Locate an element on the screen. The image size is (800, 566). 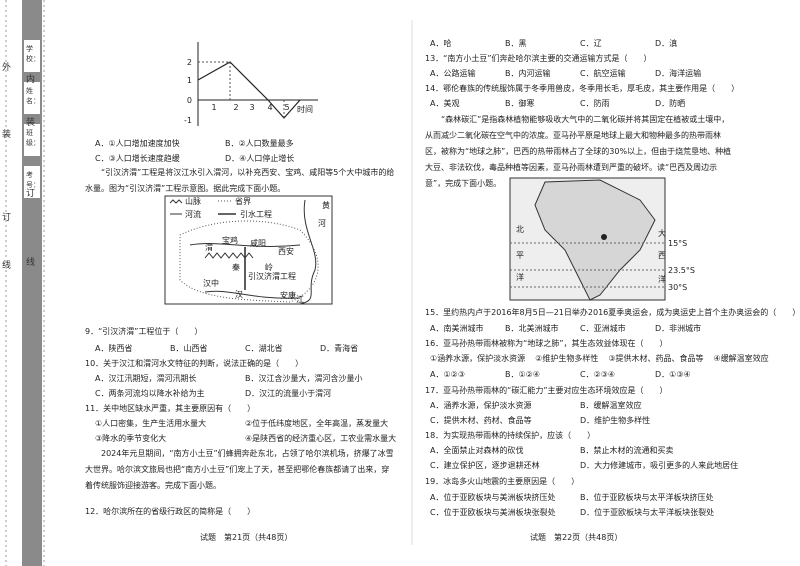
item: ①涵养水源，保护淡水资源 is located at coordinates (478, 358).